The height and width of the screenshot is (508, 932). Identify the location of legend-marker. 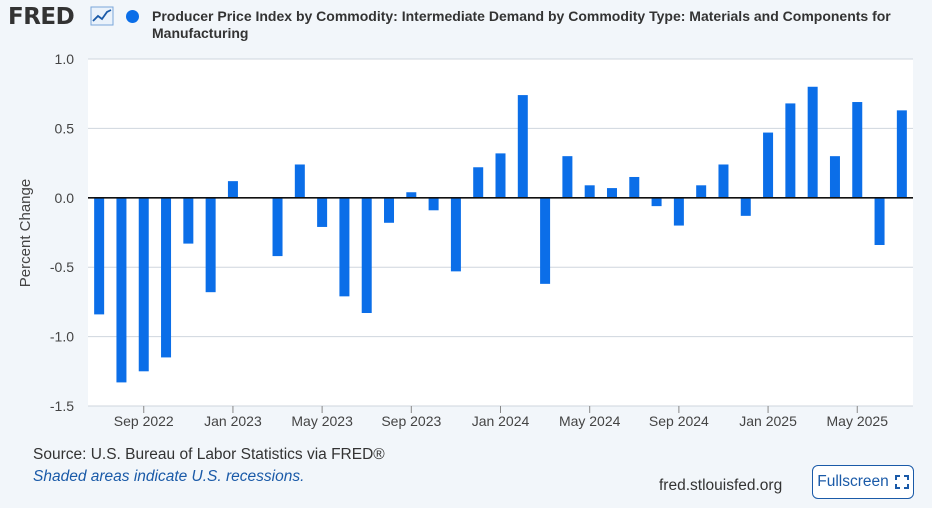
(132, 16).